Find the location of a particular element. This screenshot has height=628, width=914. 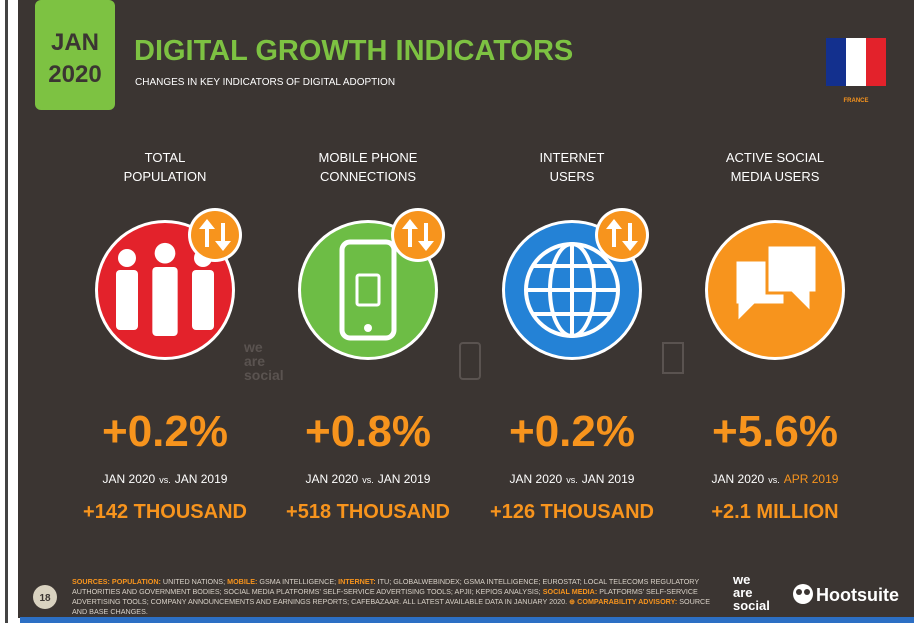

partner-logo: Hootsuite is located at coordinates (857, 595).